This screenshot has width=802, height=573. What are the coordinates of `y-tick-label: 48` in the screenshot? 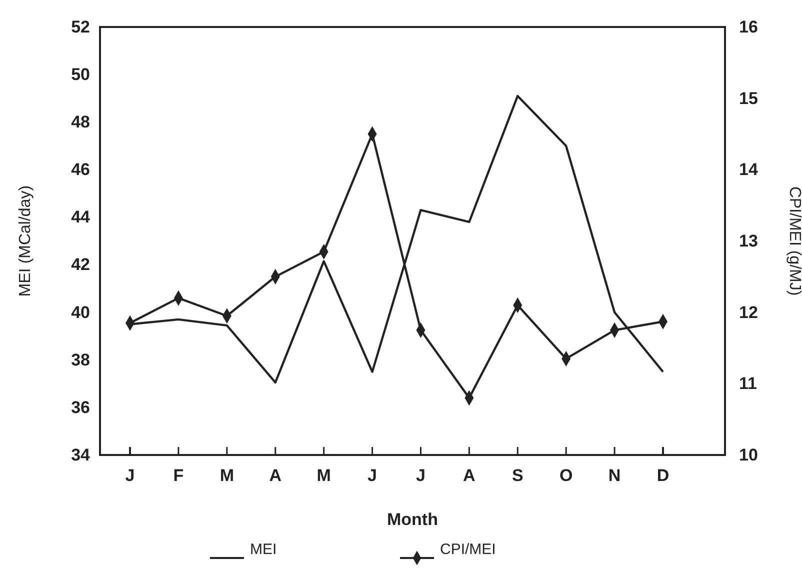 It's located at (80, 122).